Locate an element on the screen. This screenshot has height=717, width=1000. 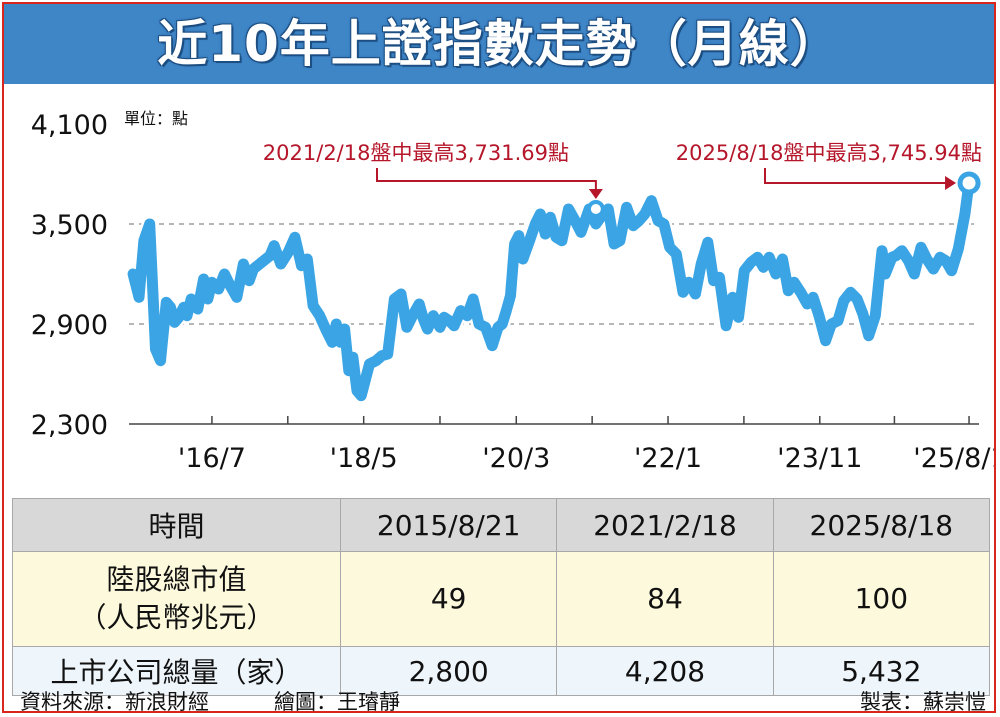
x-tick-label: '23/11 is located at coordinates (819, 458).